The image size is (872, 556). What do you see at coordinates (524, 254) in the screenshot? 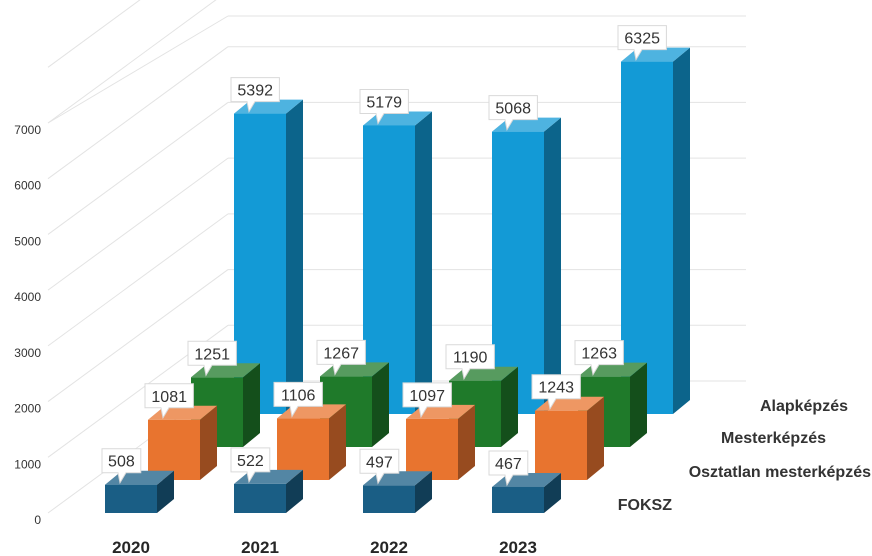
I see `bar-alapképzés-2022: 5068` at bounding box center [524, 254].